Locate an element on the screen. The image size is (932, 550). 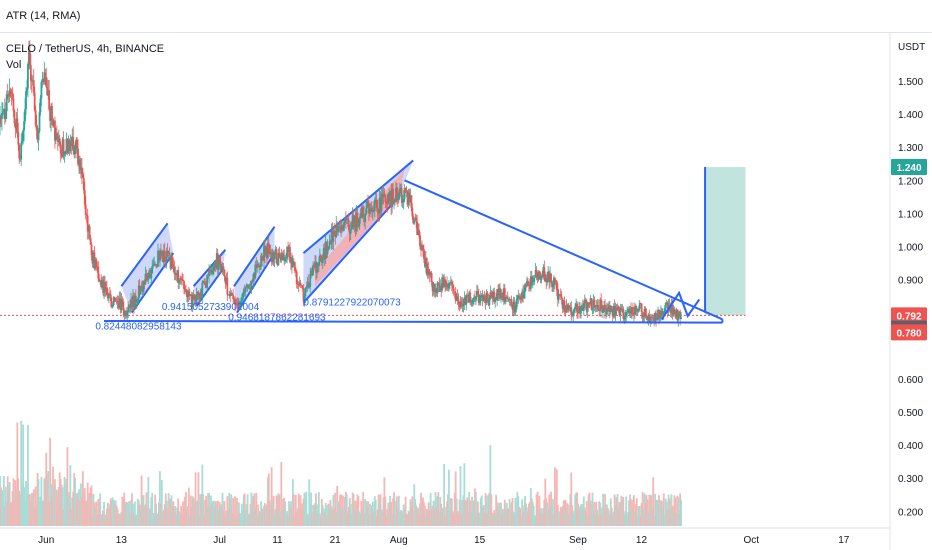
channel-upper-line is located at coordinates (209, 268).